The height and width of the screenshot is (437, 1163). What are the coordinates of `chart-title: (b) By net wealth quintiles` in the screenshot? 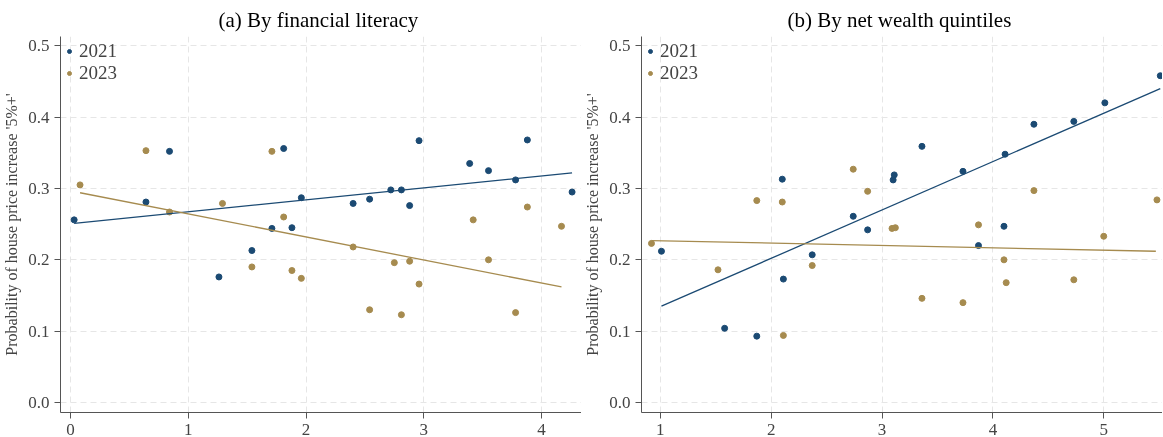 It's located at (899, 19).